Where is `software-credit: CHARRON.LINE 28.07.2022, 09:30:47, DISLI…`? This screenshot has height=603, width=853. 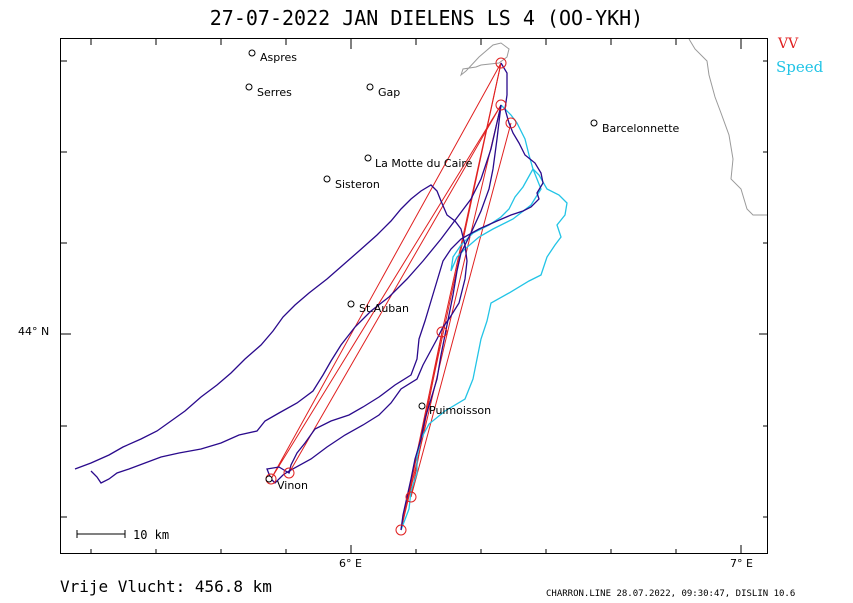
software-credit: CHARRON.LINE 28.07.2022, 09:30:47, DISLI… is located at coordinates (671, 594).